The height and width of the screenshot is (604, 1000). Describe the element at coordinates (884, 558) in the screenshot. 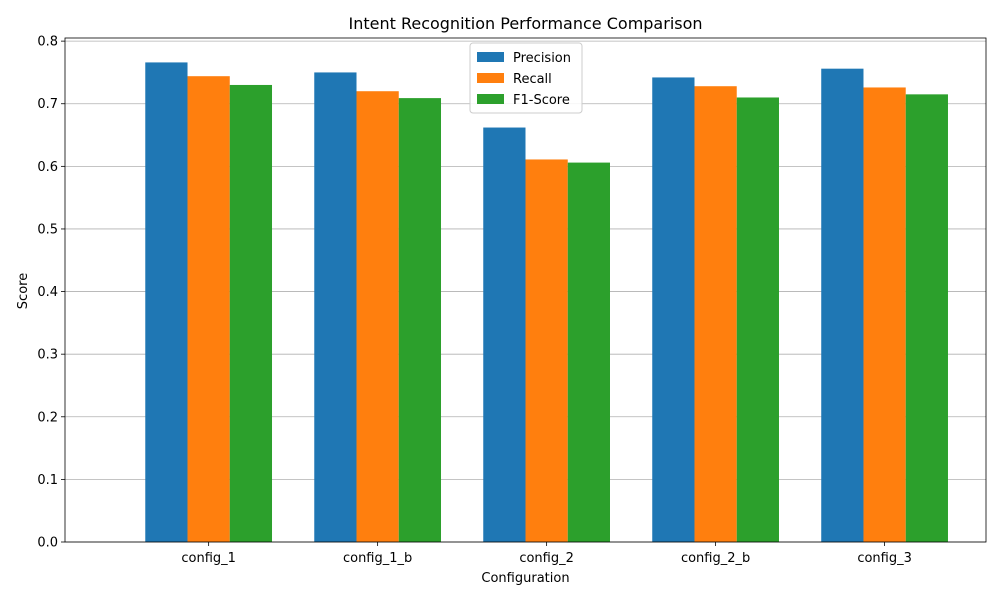

I see `x-tick-label: config_3` at that location.